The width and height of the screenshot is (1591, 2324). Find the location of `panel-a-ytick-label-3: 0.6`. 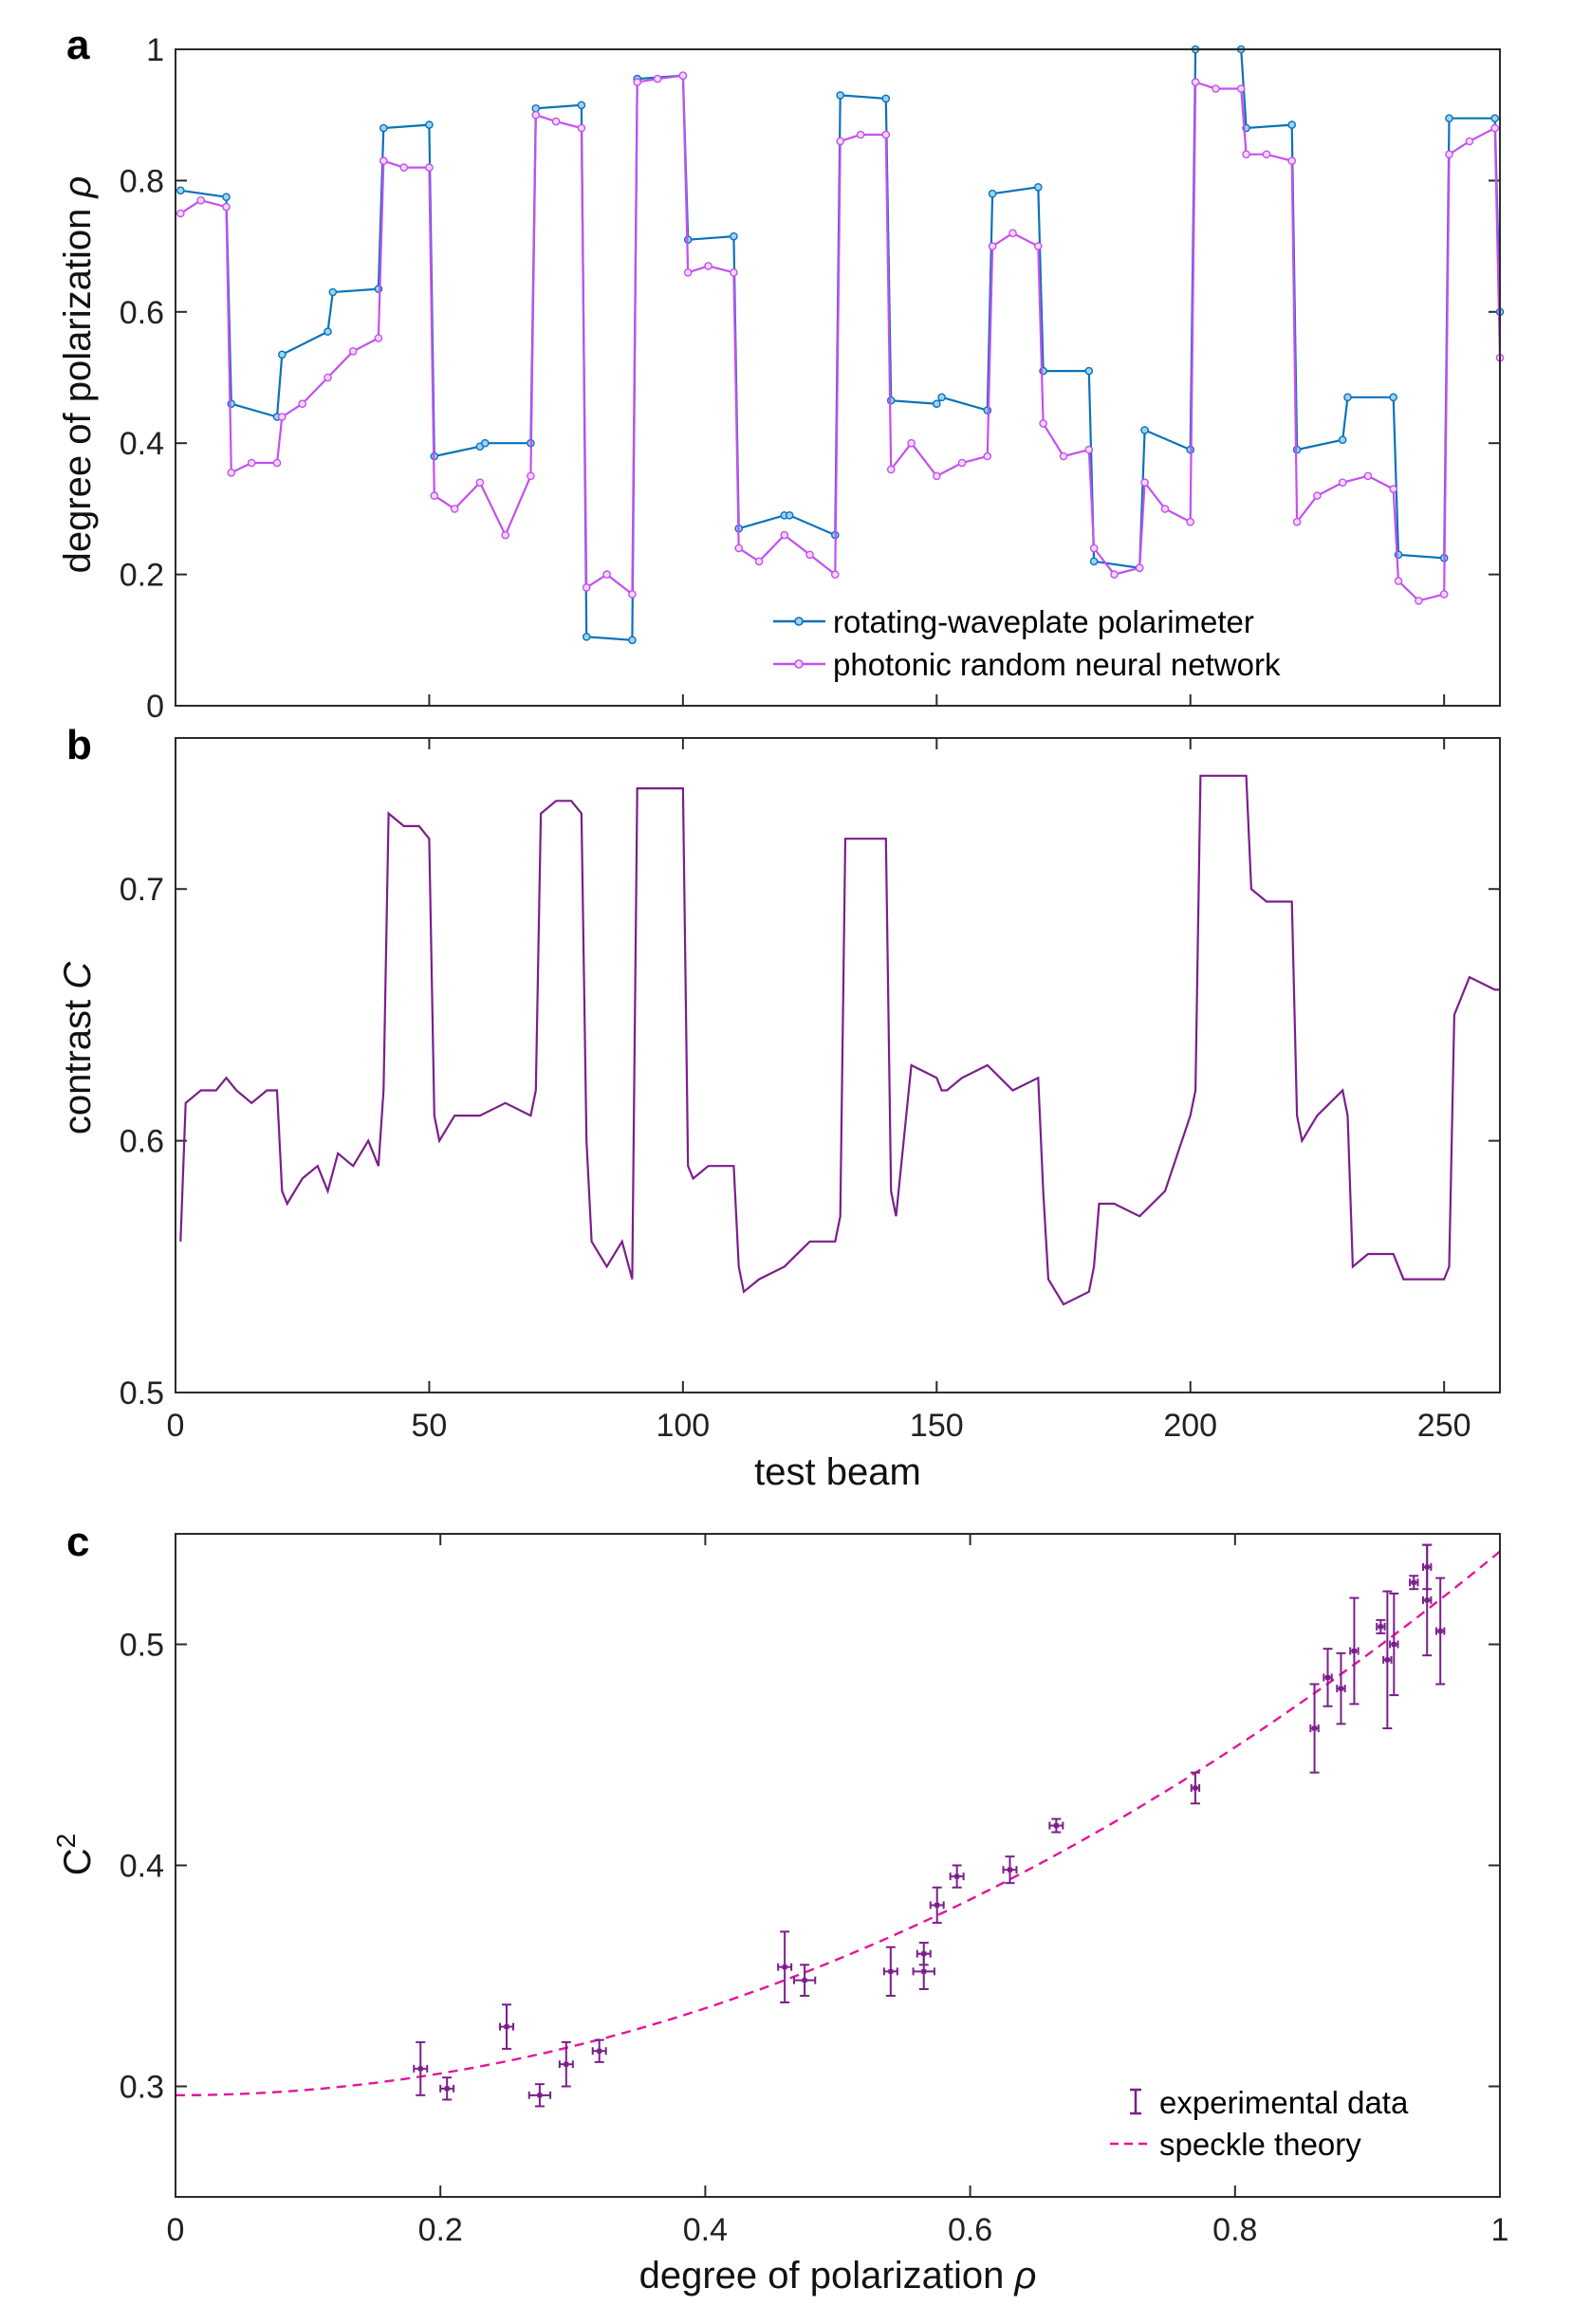

panel-a-ytick-label-3: 0.6 is located at coordinates (142, 313).